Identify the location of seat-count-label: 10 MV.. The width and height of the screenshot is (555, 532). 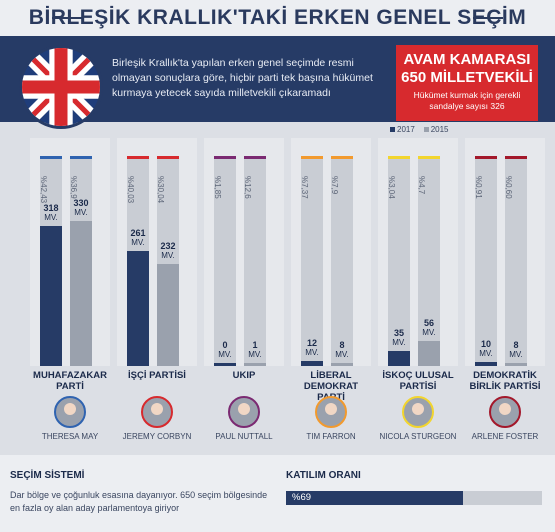
(486, 349).